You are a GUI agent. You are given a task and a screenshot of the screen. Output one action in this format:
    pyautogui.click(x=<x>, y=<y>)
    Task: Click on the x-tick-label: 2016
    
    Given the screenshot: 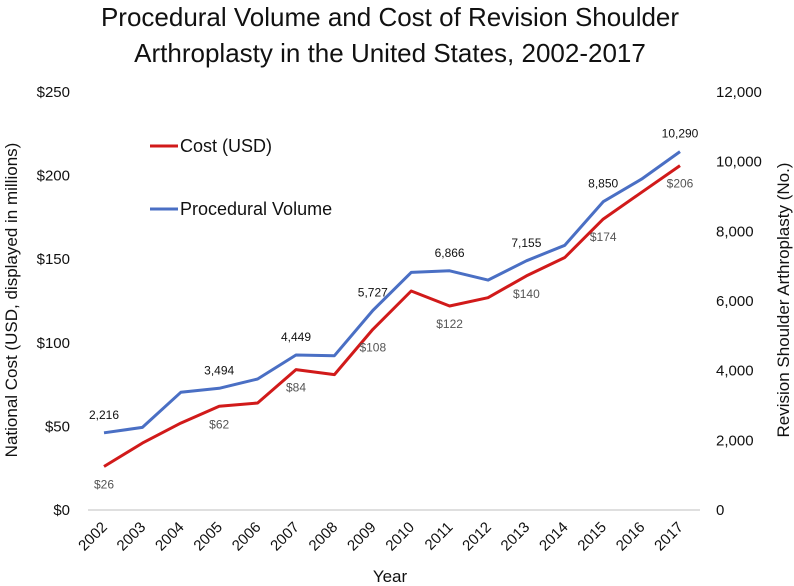 What is the action you would take?
    pyautogui.click(x=631, y=537)
    